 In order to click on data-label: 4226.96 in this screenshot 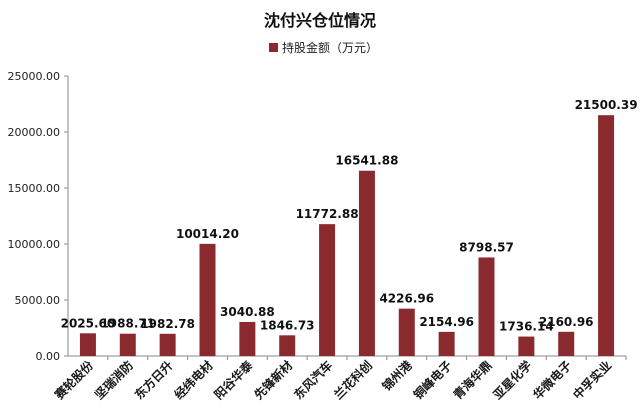, I will do `click(406, 299)`.